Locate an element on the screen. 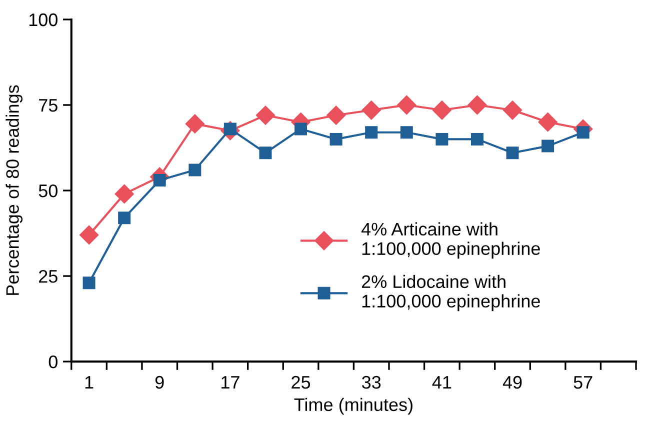 The height and width of the screenshot is (433, 649). x-tick-label: 1 is located at coordinates (89, 382).